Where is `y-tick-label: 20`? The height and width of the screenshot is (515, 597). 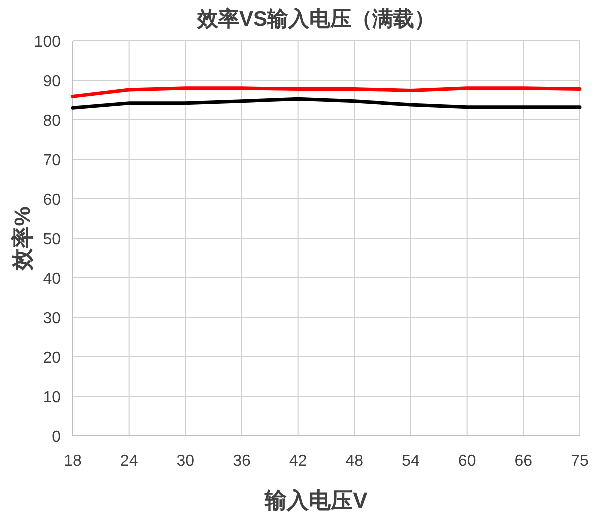
y-tick-label: 20 is located at coordinates (52, 358).